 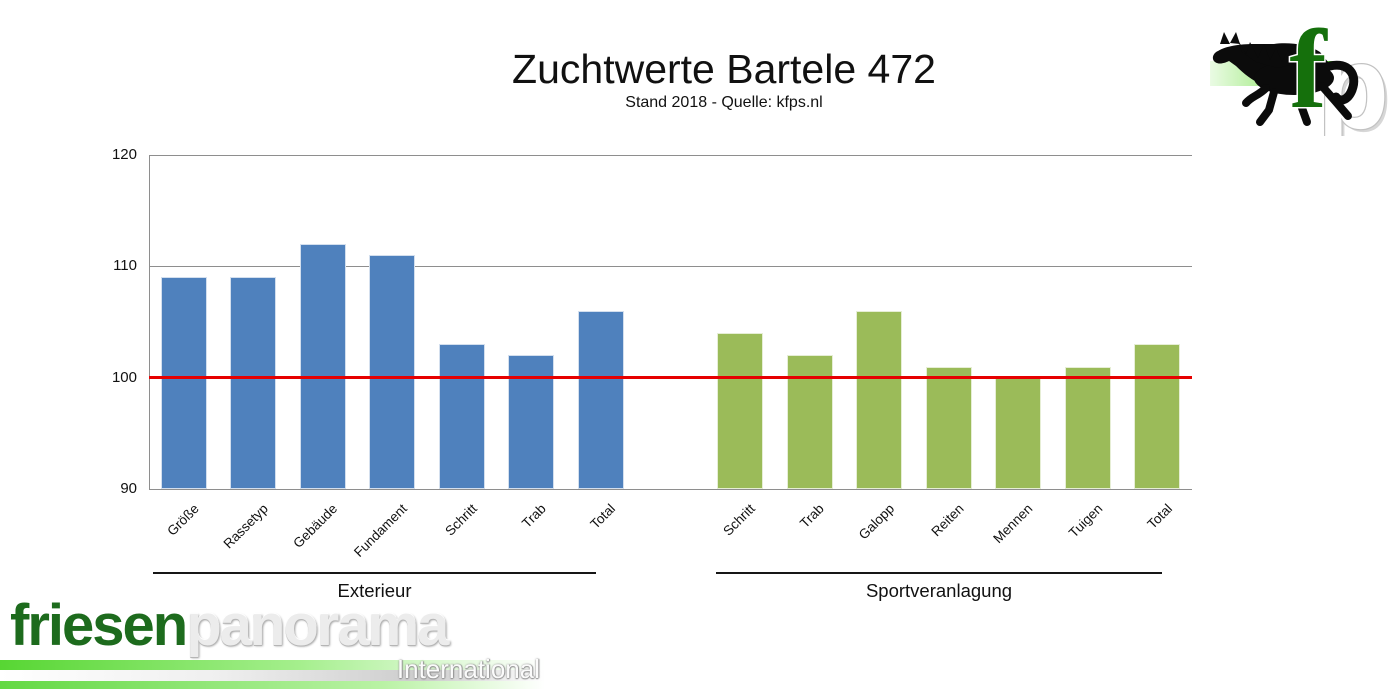 What do you see at coordinates (183, 383) in the screenshot?
I see `bar-exterieur-größe` at bounding box center [183, 383].